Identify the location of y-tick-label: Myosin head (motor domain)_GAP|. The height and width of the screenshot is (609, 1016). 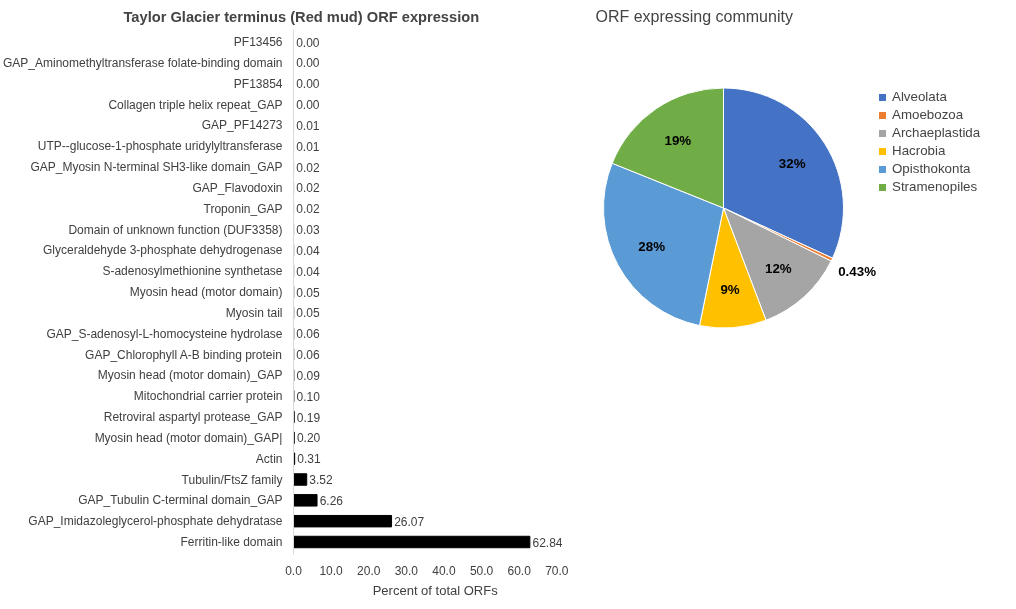
(188, 437).